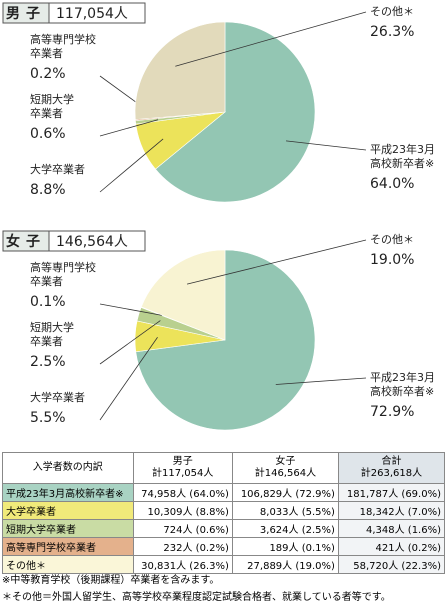 The image size is (447, 609). Describe the element at coordinates (111, 580) in the screenshot. I see `note: ※中等教育学校（後期課程）卒業者を含みます。` at that location.